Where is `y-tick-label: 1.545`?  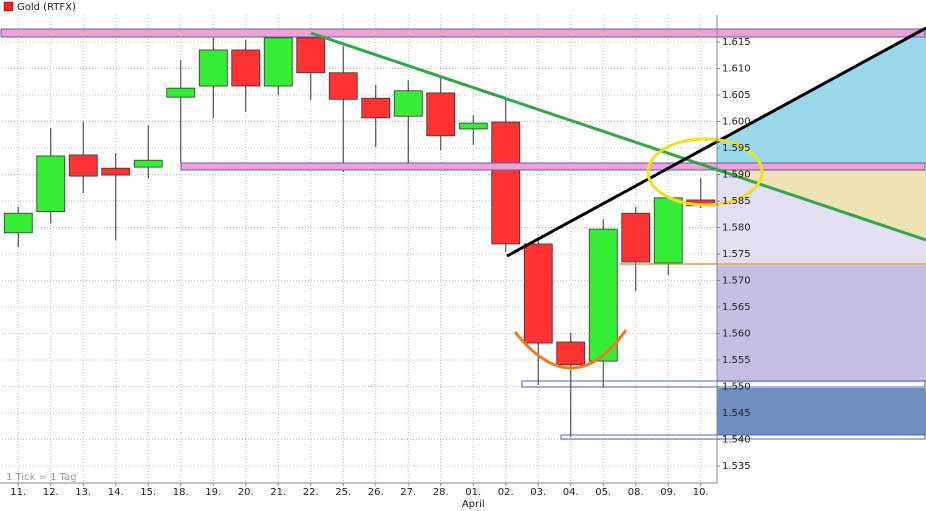 y-tick-label: 1.545 is located at coordinates (736, 413).